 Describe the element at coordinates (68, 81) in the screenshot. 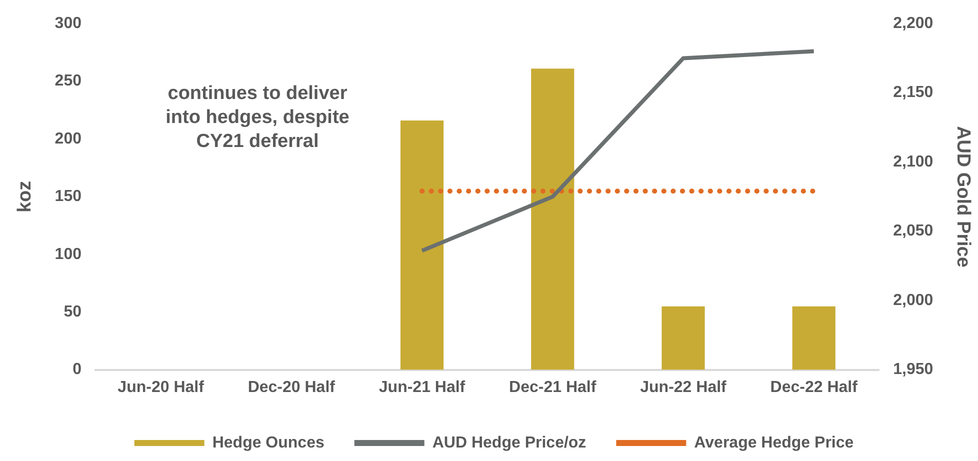

I see `y-tick-label: 250` at that location.